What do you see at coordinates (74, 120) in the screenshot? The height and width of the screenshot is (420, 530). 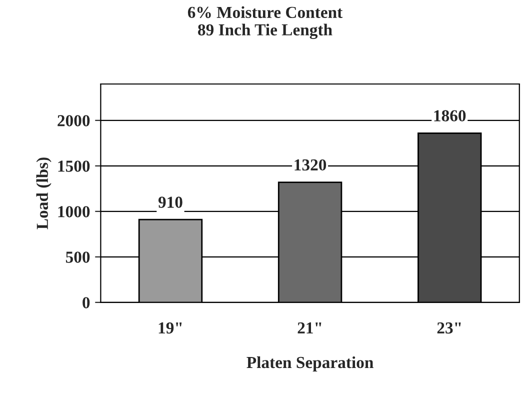 I see `y-tick-label: 2000` at bounding box center [74, 120].